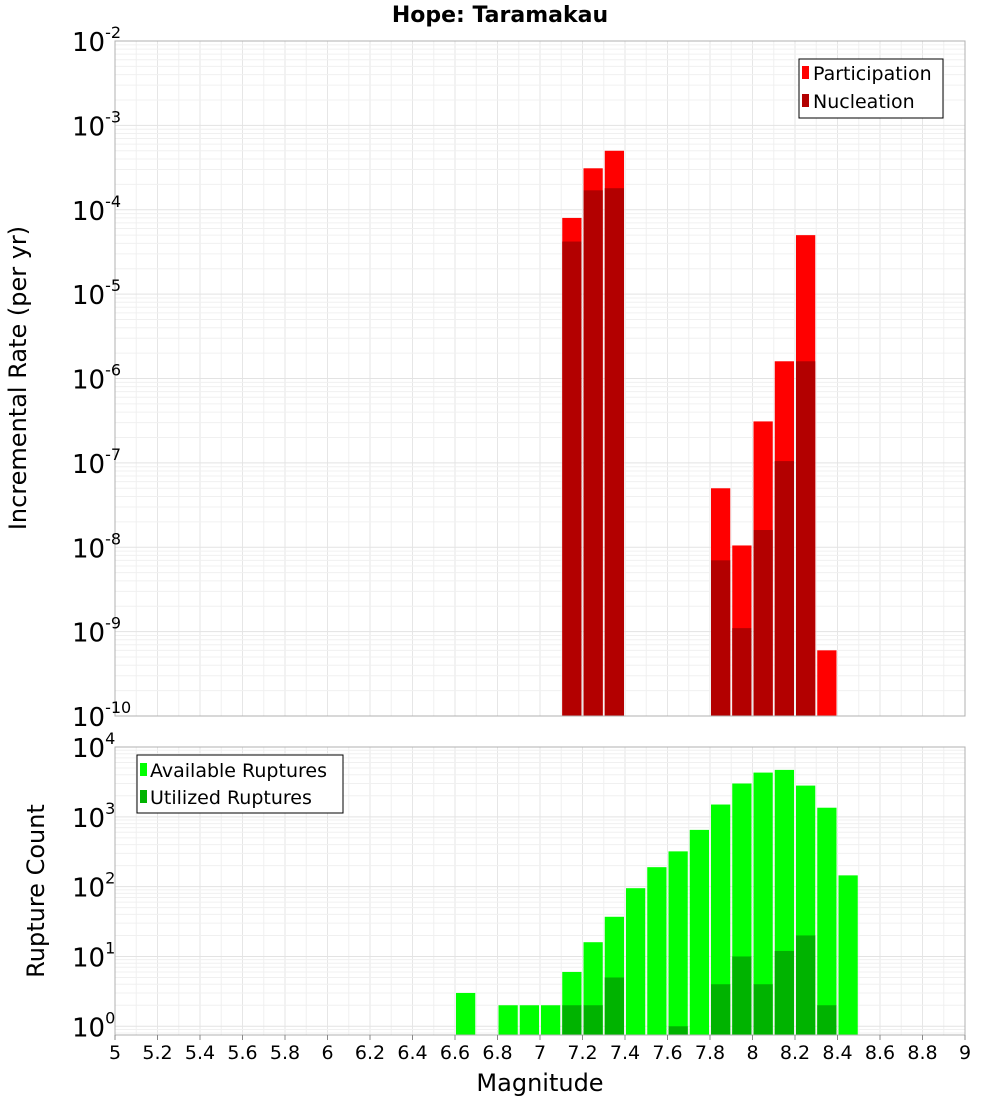 This screenshot has width=1000, height=1100. Describe the element at coordinates (880, 1053) in the screenshot. I see `x-tick-label: 8.6` at that location.